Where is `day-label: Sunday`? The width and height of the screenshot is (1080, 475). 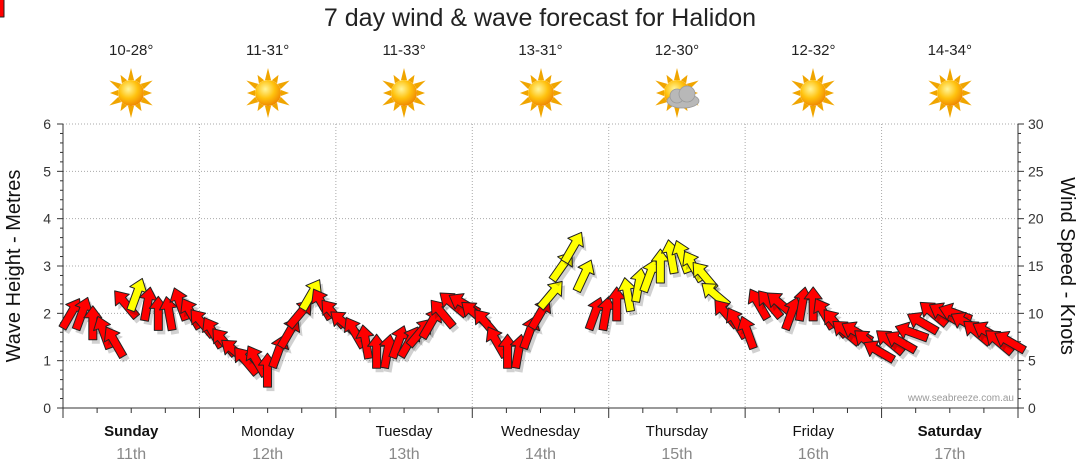 day-label: Sunday is located at coordinates (131, 431).